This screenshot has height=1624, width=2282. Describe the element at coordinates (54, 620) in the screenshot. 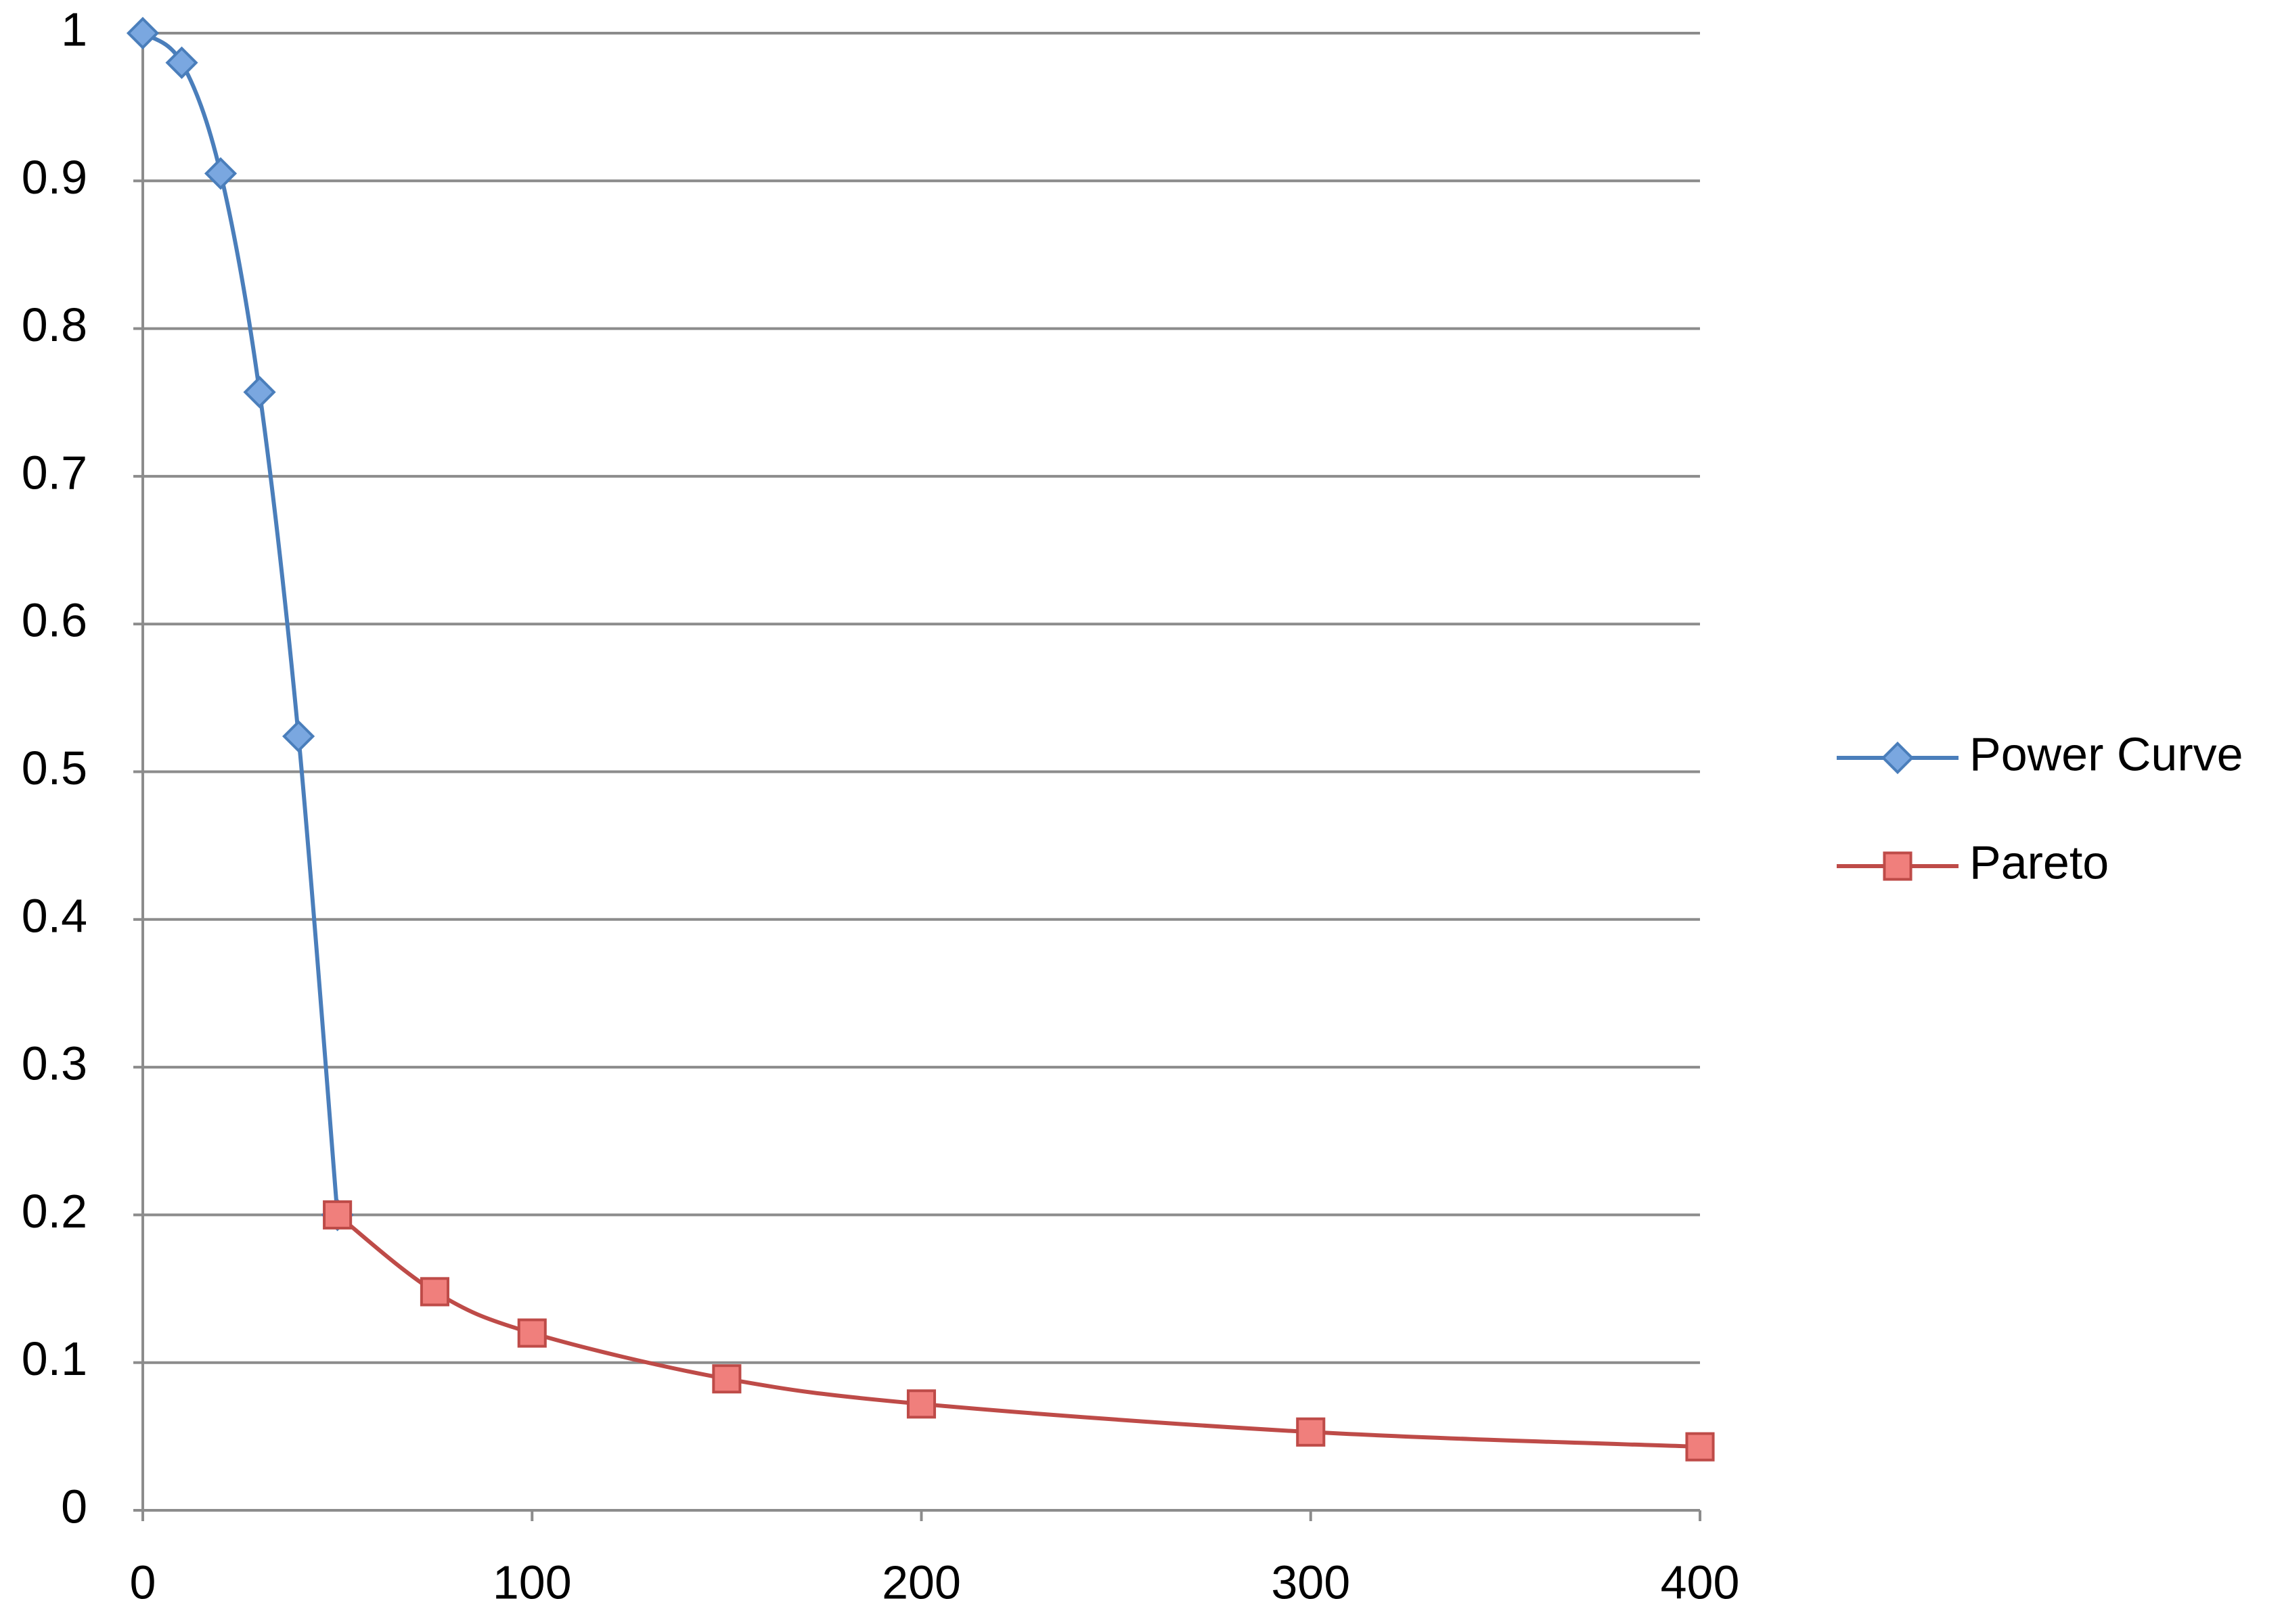

I see `y-tick-label: 0.6` at that location.